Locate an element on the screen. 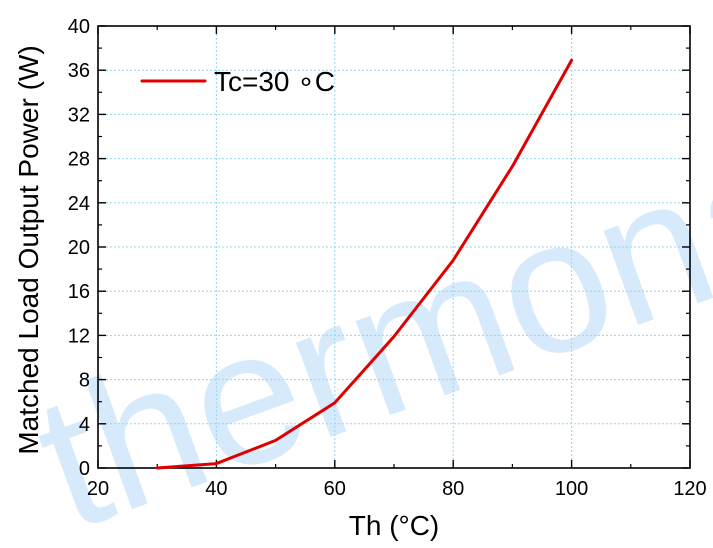 This screenshot has width=713, height=548. y-tick-label: 8 is located at coordinates (84, 381).